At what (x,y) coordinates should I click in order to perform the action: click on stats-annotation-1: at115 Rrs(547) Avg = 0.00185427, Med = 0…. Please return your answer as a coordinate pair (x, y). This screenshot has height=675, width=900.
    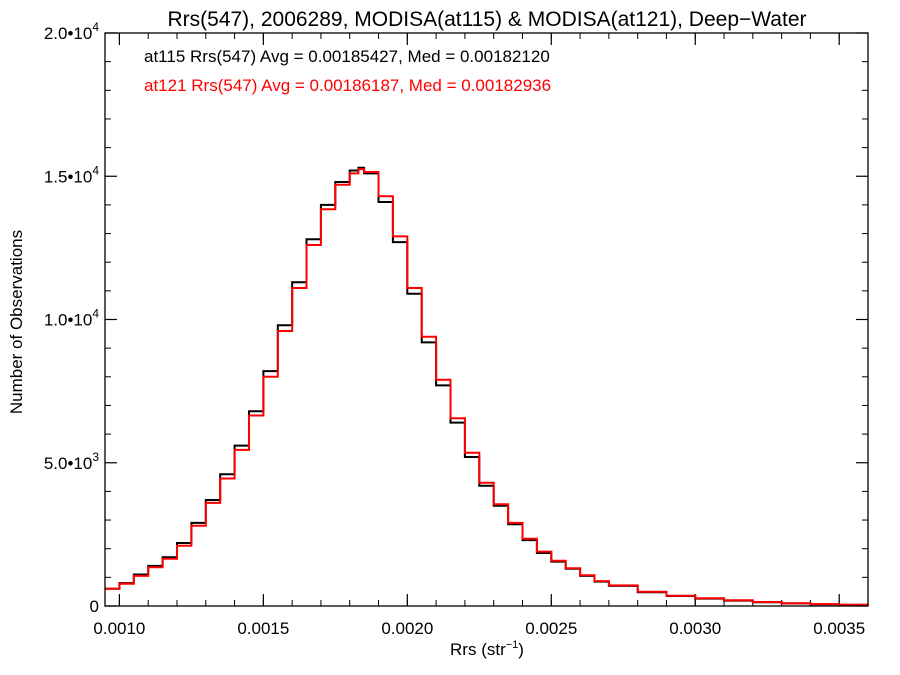
    Looking at the image, I should click on (347, 56).